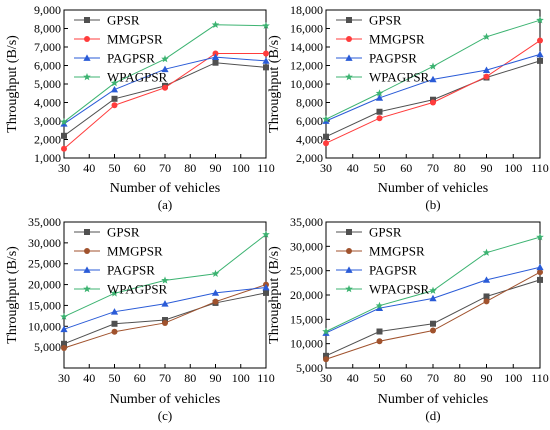 The image size is (550, 430). What do you see at coordinates (432, 204) in the screenshot?
I see `panel-caption: (b)` at bounding box center [432, 204].